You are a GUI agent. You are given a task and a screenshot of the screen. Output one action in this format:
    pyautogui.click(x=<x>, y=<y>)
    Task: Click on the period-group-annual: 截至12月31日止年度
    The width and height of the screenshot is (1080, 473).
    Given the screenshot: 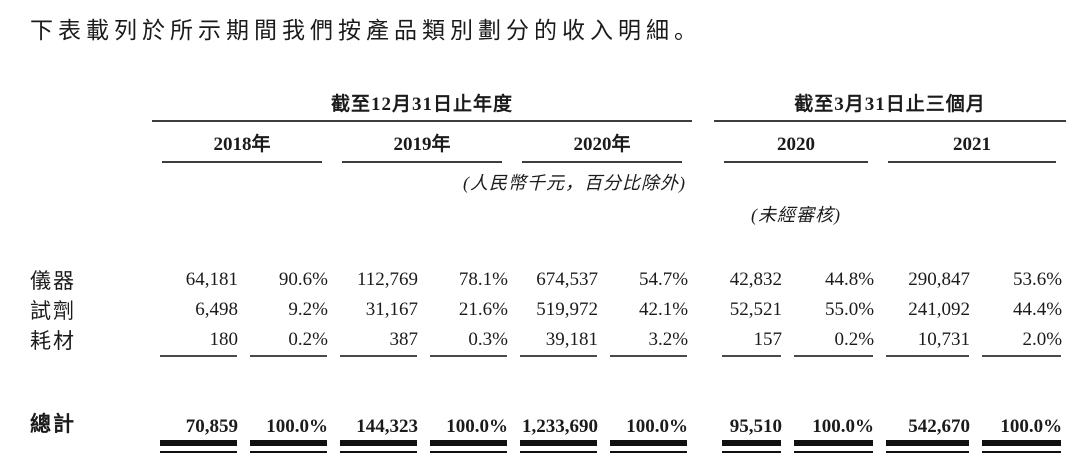 What is the action you would take?
    pyautogui.click(x=422, y=103)
    